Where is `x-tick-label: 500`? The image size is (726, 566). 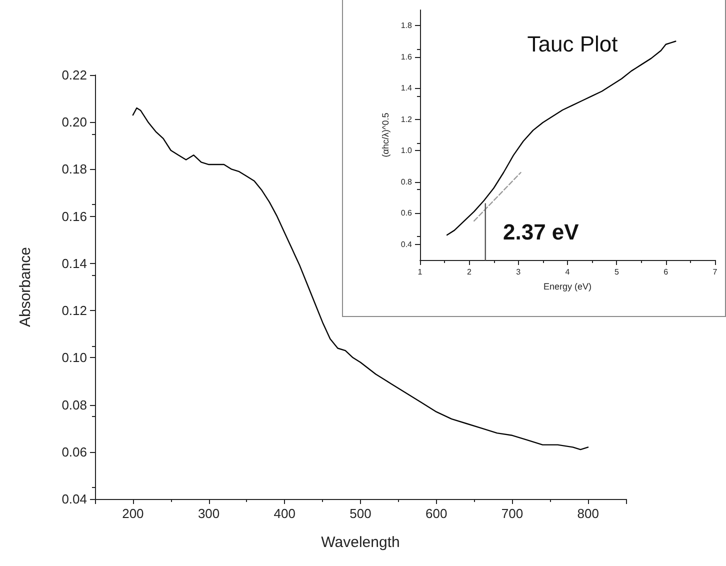 x-tick-label: 500 is located at coordinates (361, 513).